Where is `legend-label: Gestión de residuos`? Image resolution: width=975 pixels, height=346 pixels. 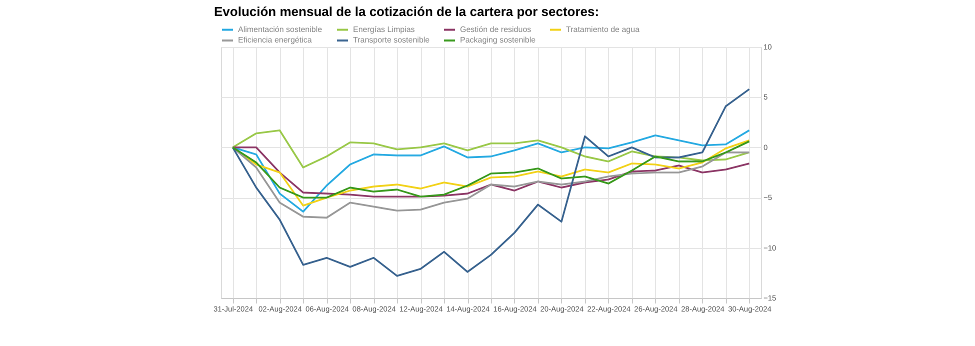 legend-label: Gestión de residuos is located at coordinates (496, 29).